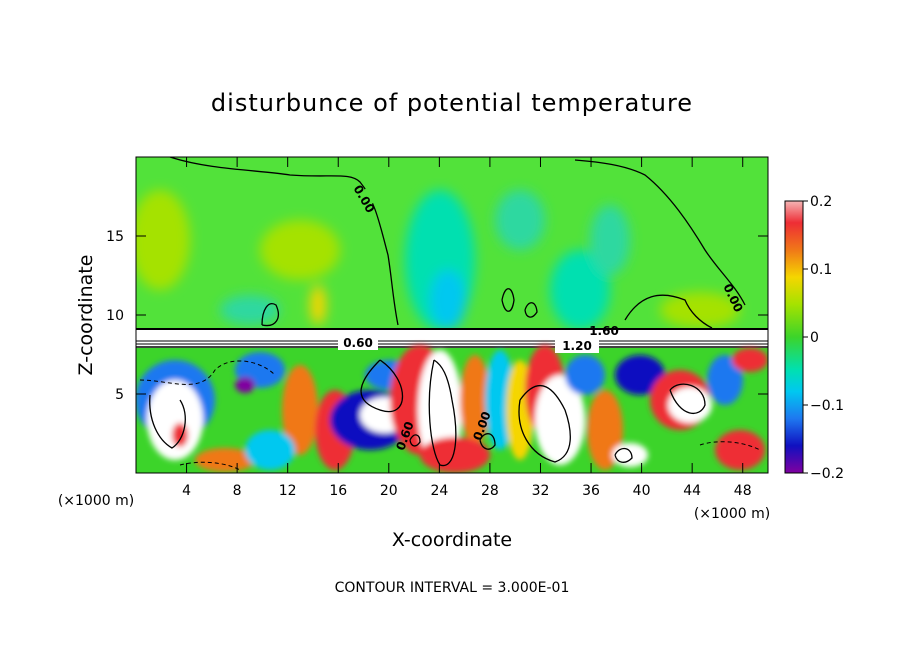 This screenshot has width=904, height=654. Describe the element at coordinates (732, 514) in the screenshot. I see `x-unit-right: (×1000 m)` at that location.